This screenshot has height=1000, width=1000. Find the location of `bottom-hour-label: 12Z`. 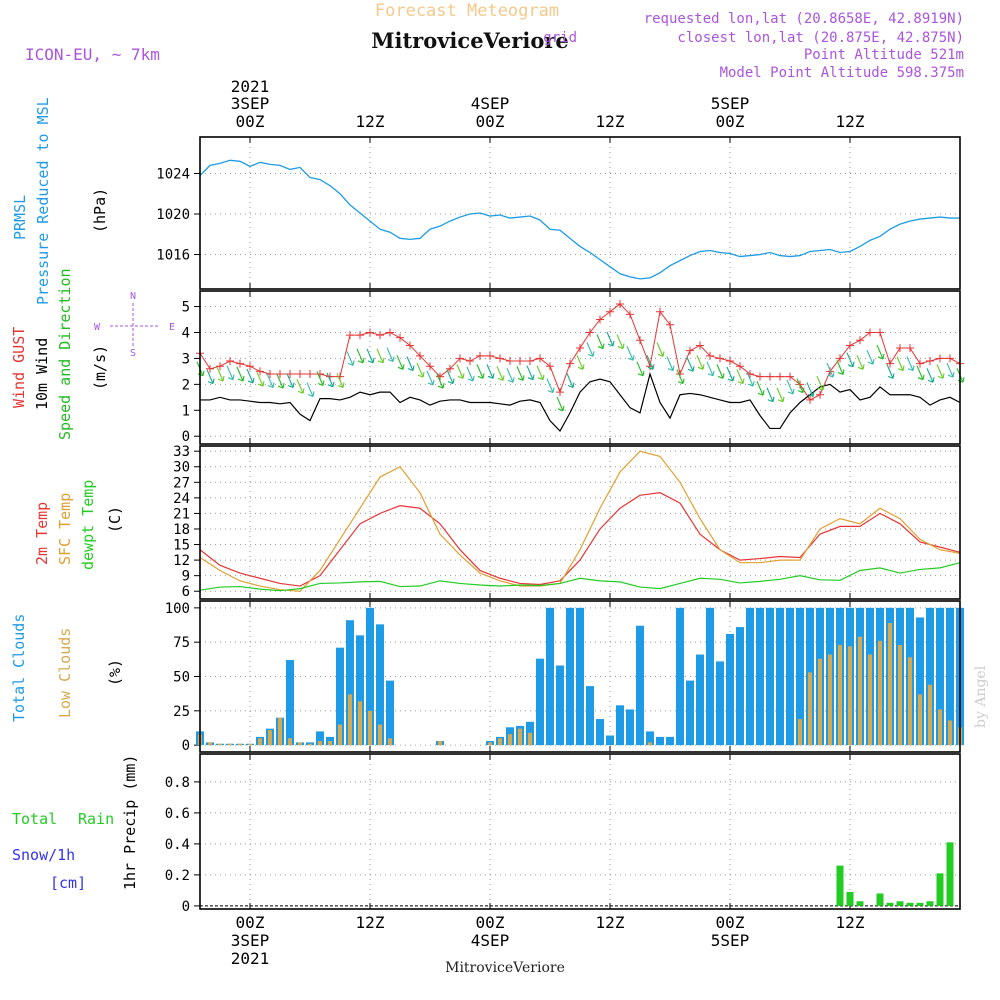

bottom-hour-label: 12Z is located at coordinates (610, 922).